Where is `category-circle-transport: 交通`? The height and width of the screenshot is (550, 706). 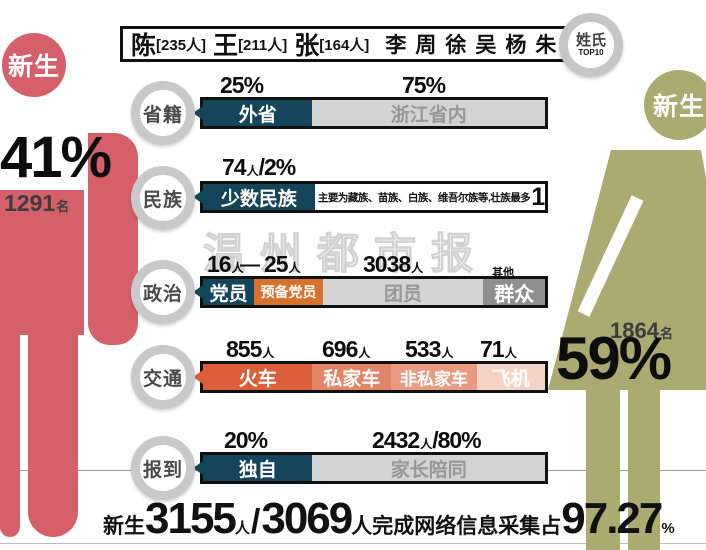 category-circle-transport: 交通 is located at coordinates (163, 377).